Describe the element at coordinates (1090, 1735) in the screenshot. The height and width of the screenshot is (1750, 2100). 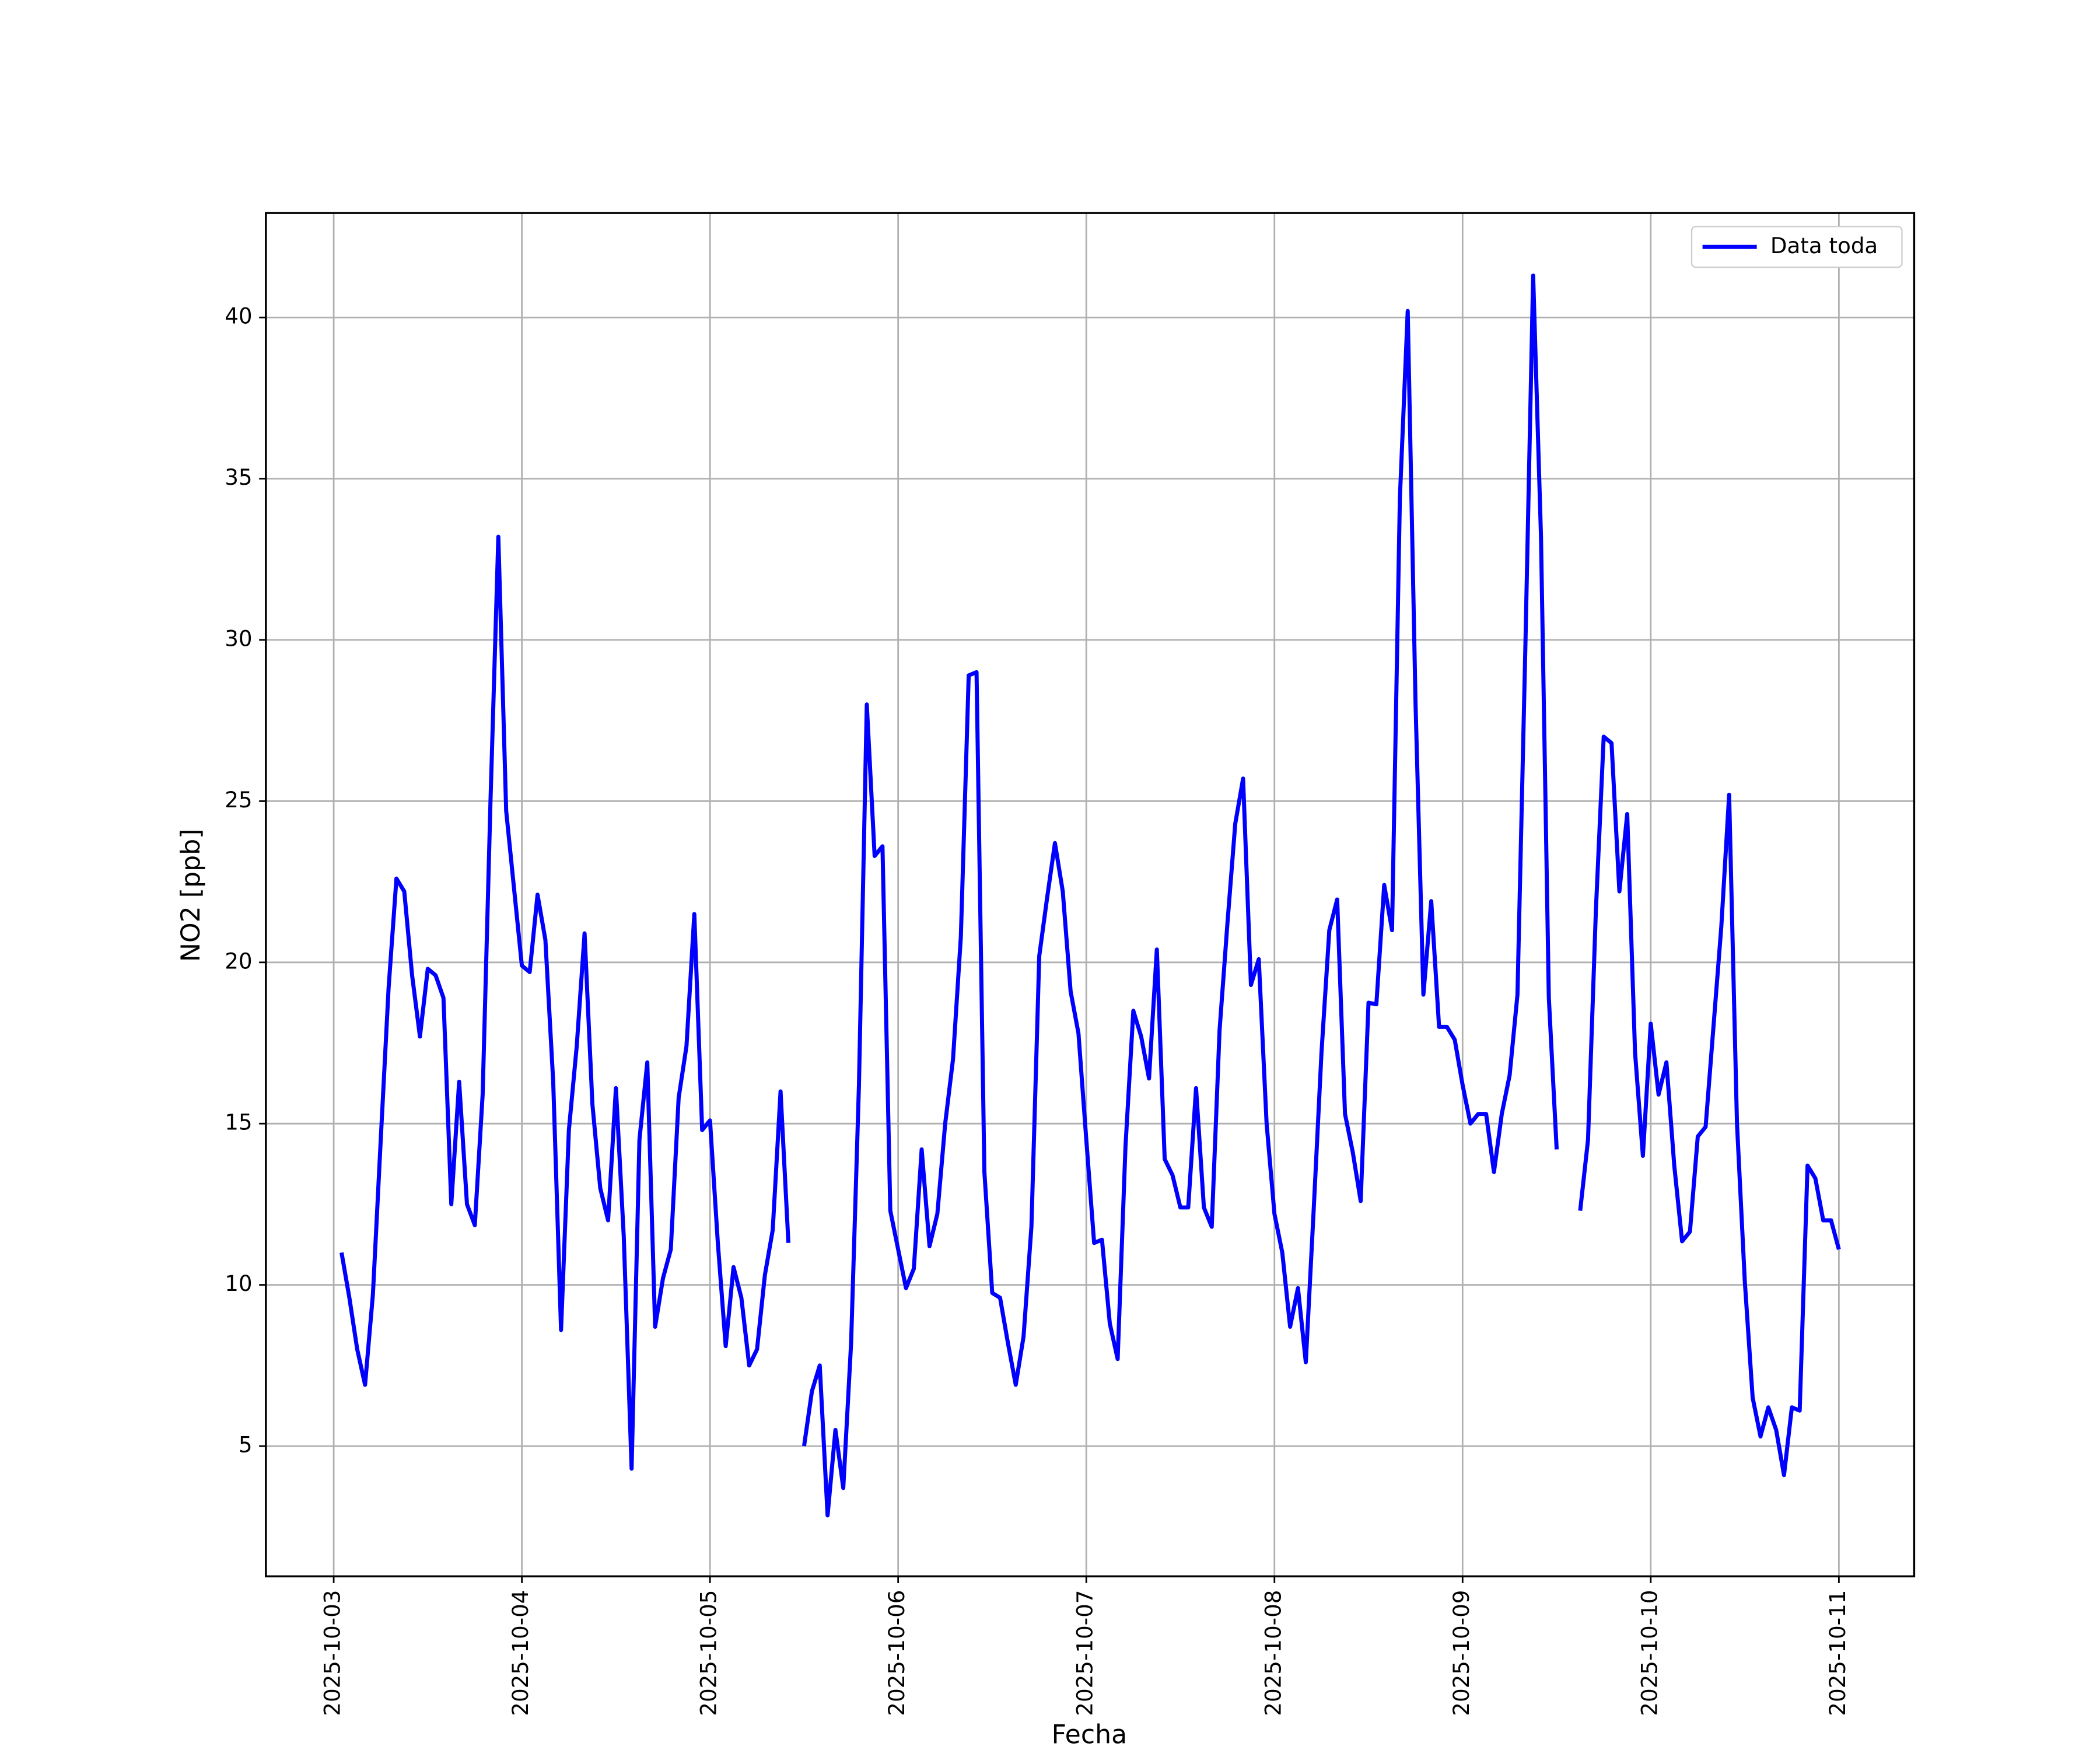
I see `x-axis-label: Fecha` at that location.